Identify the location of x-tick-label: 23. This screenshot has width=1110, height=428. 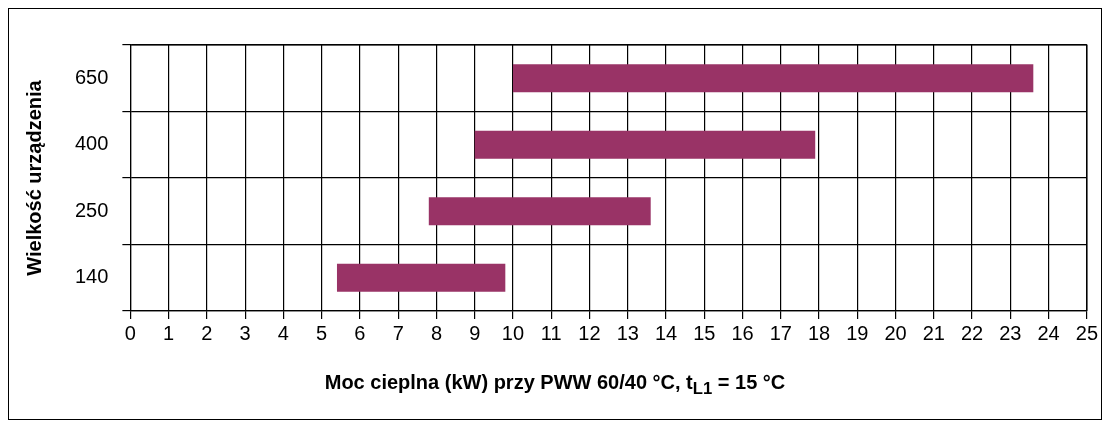
(1010, 332).